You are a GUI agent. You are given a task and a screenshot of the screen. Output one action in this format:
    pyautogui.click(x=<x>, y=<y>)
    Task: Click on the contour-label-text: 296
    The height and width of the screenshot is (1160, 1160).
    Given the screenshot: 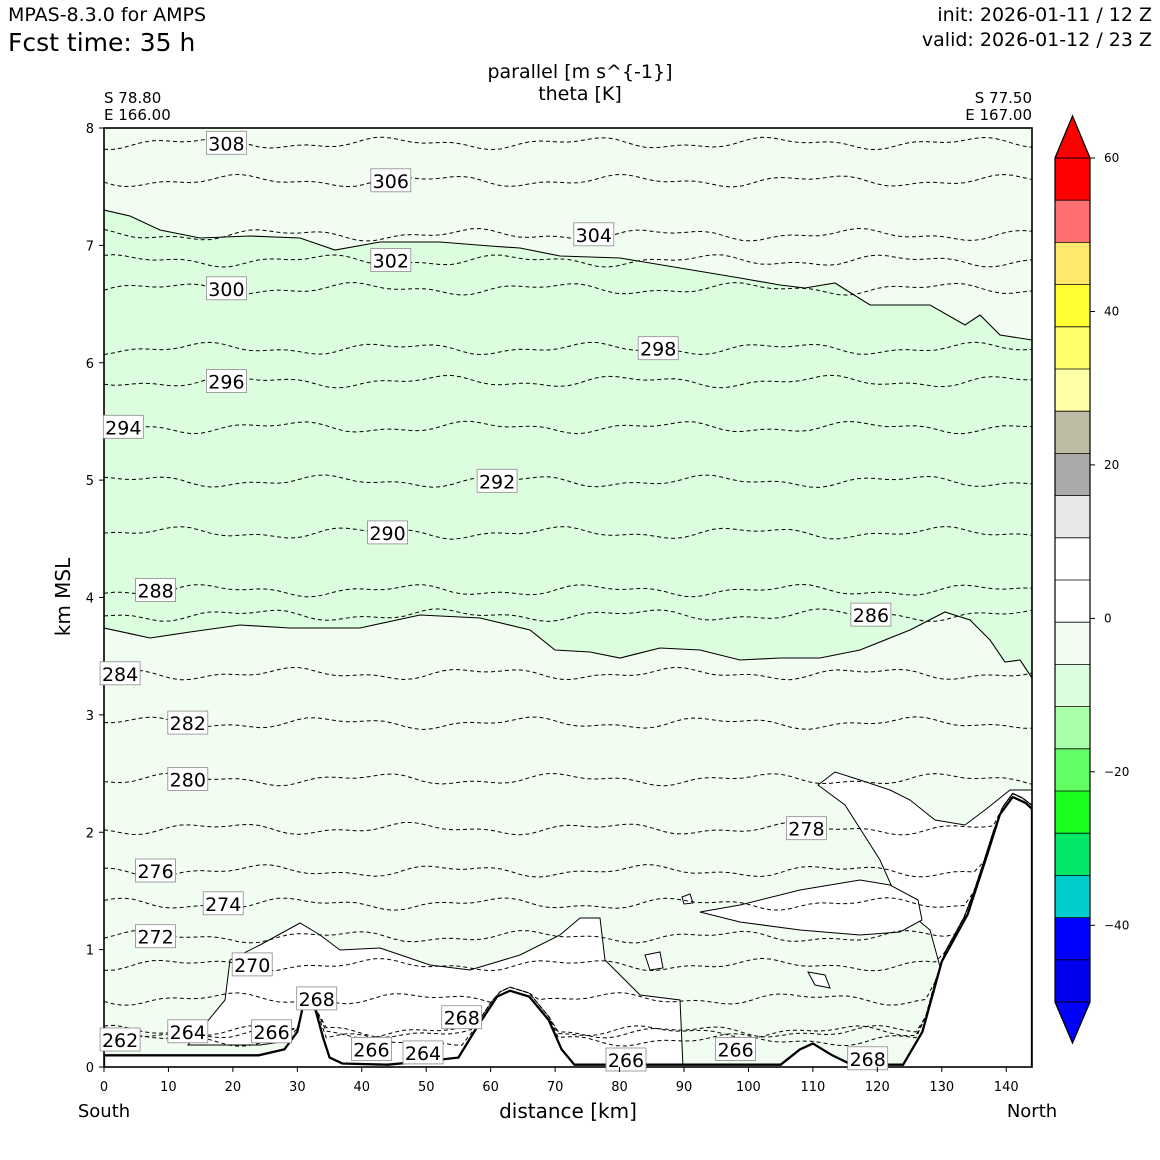 What is the action you would take?
    pyautogui.click(x=226, y=383)
    